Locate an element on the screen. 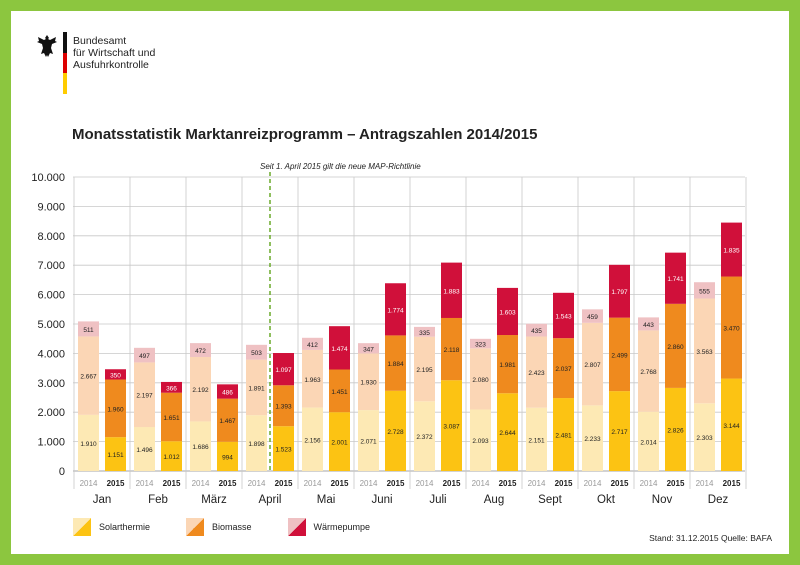 The height and width of the screenshot is (565, 800). data-label: 459 is located at coordinates (592, 317).